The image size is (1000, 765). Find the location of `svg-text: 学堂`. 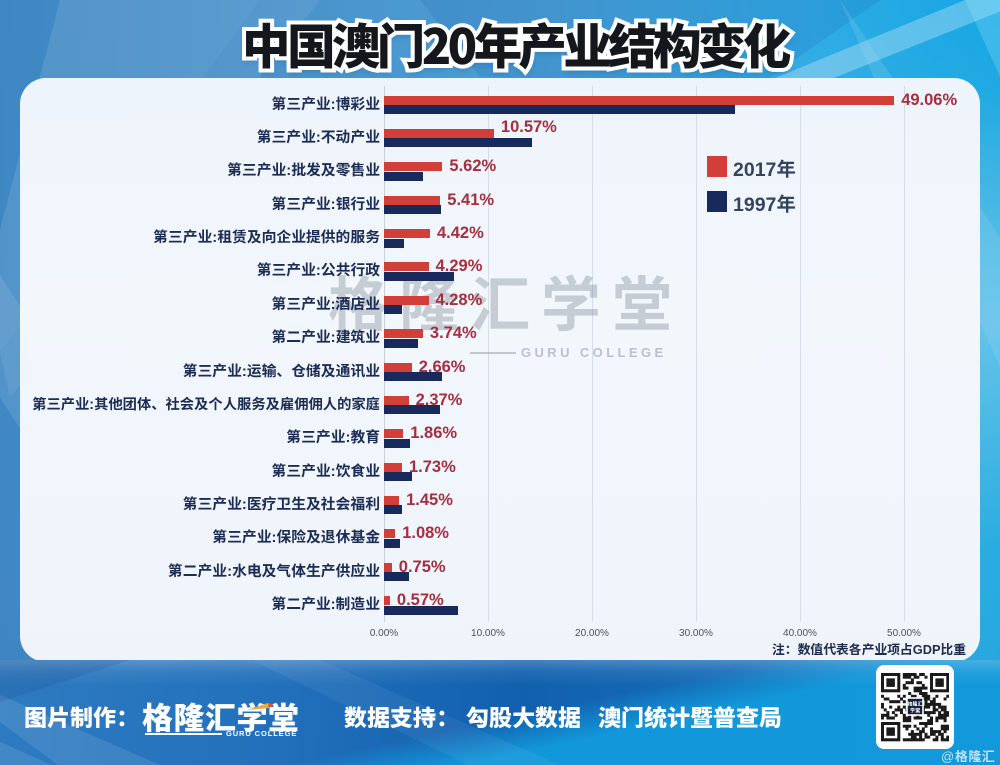

svg-text: 学堂 is located at coordinates (915, 710).